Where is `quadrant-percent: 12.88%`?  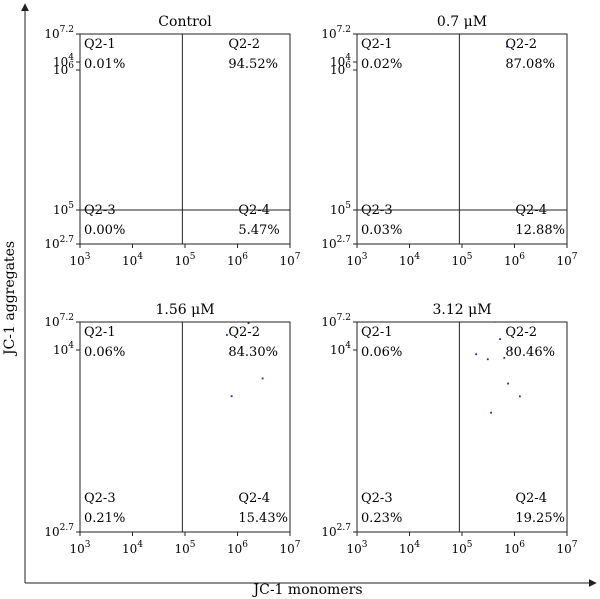
quadrant-percent: 12.88% is located at coordinates (540, 230).